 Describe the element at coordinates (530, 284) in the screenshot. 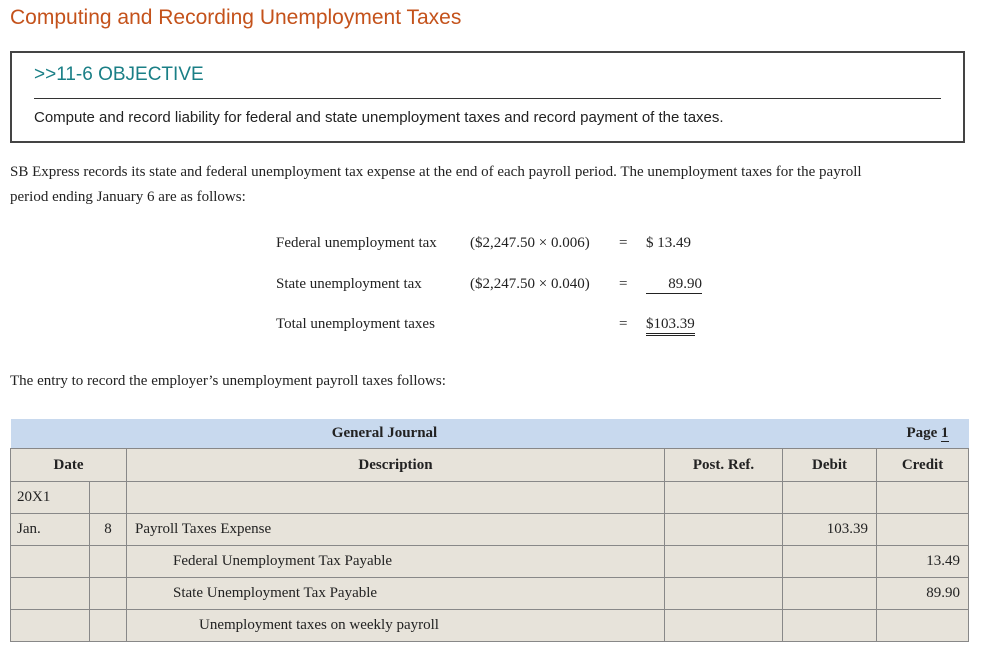

I see `calc-formula: ($2,247.50 × 0.040)` at that location.